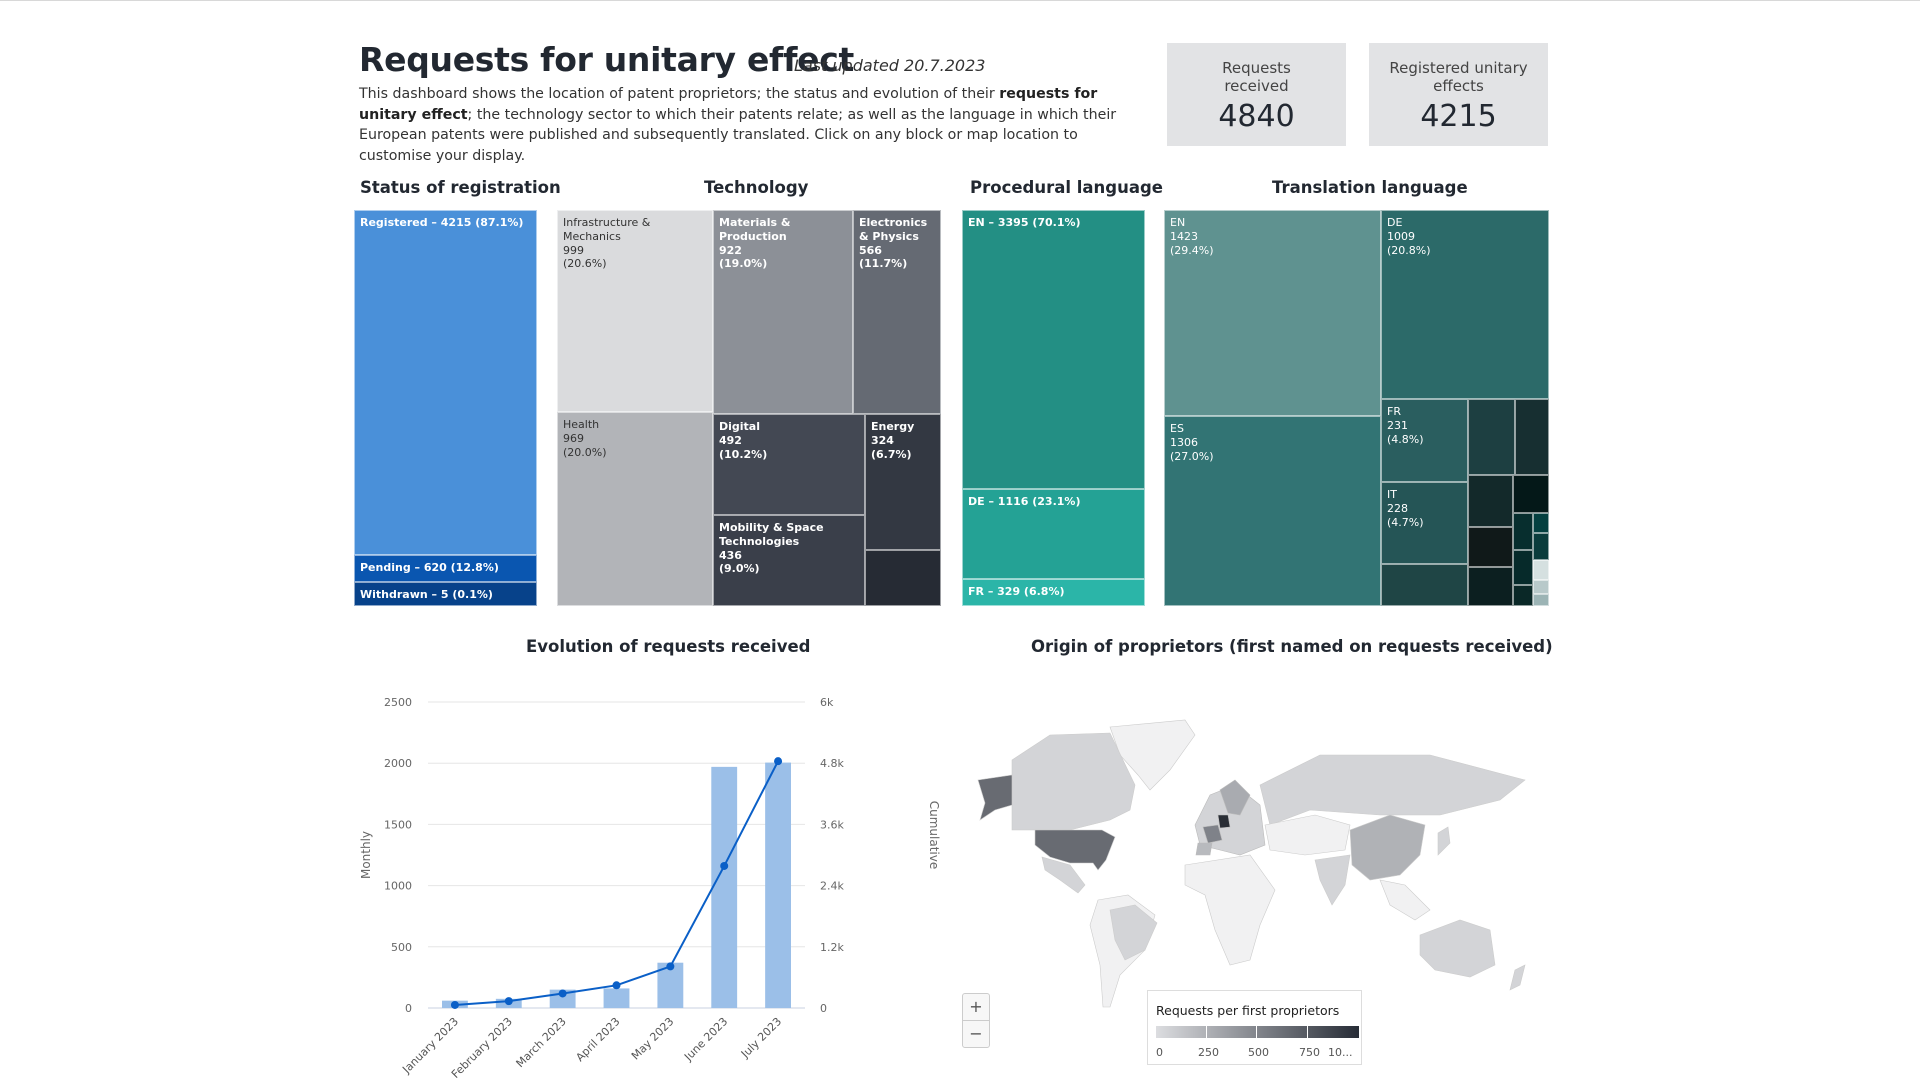 This screenshot has height=1080, width=1920. I want to click on block-label: (10.2%), so click(743, 454).